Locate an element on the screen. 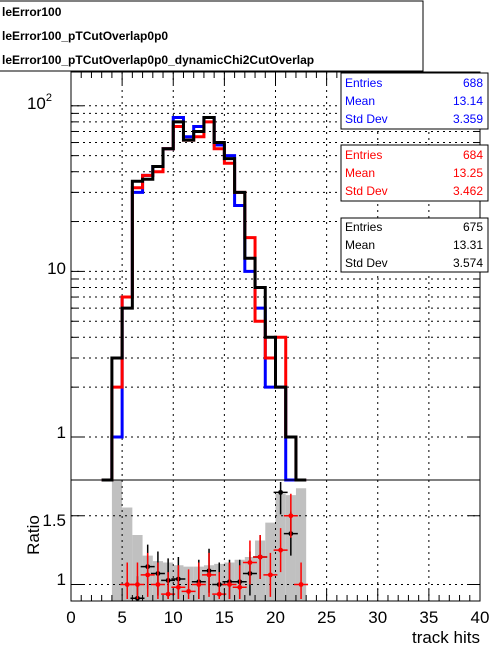 The width and height of the screenshot is (492, 651). stats-1-label-stddev: Std Dev is located at coordinates (366, 119).